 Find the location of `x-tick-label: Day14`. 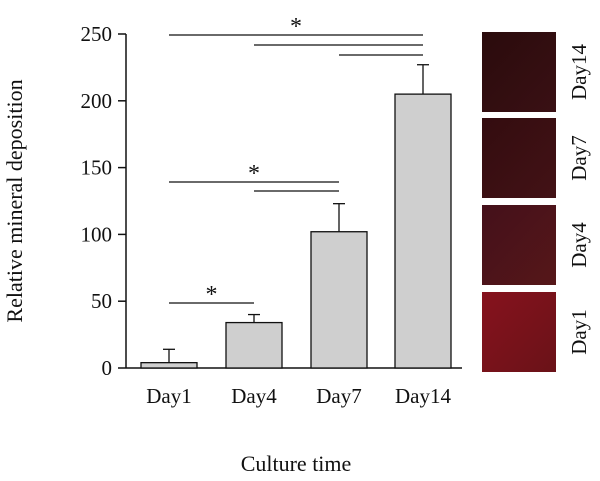

x-tick-label: Day14 is located at coordinates (423, 396).